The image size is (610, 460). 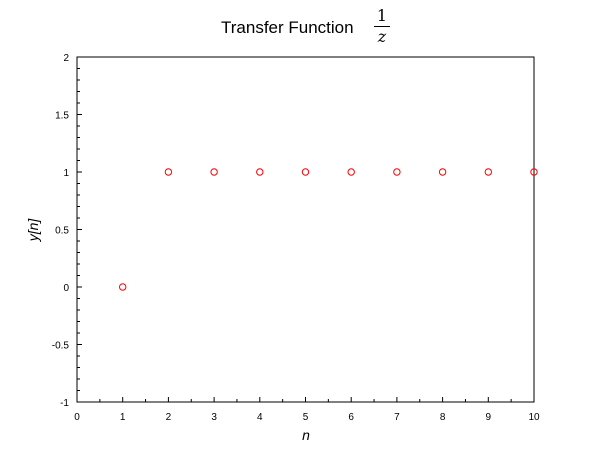 I want to click on x-tick-label: 6, so click(x=351, y=417).